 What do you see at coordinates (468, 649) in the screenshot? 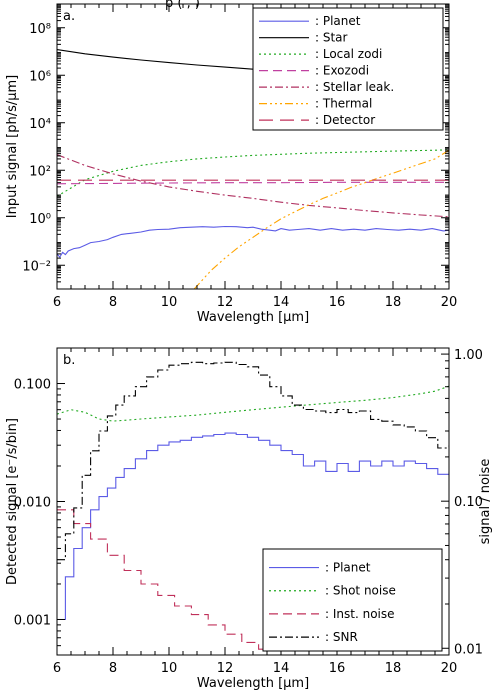
I see `y-right-tick-label: 0.01` at bounding box center [468, 649].